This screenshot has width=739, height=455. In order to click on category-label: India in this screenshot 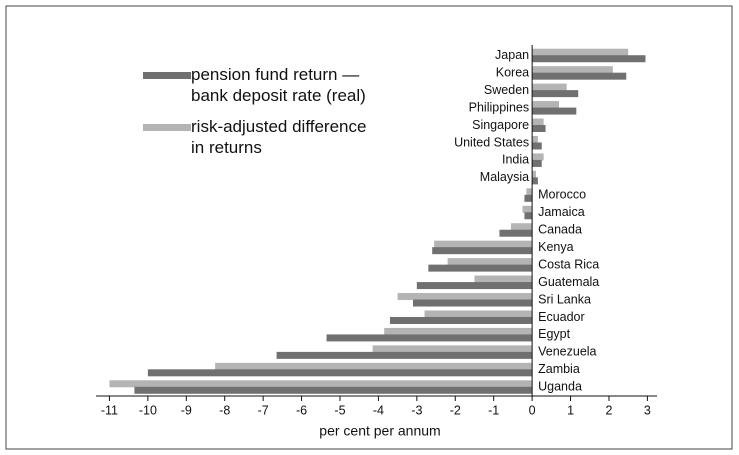, I will do `click(515, 160)`.